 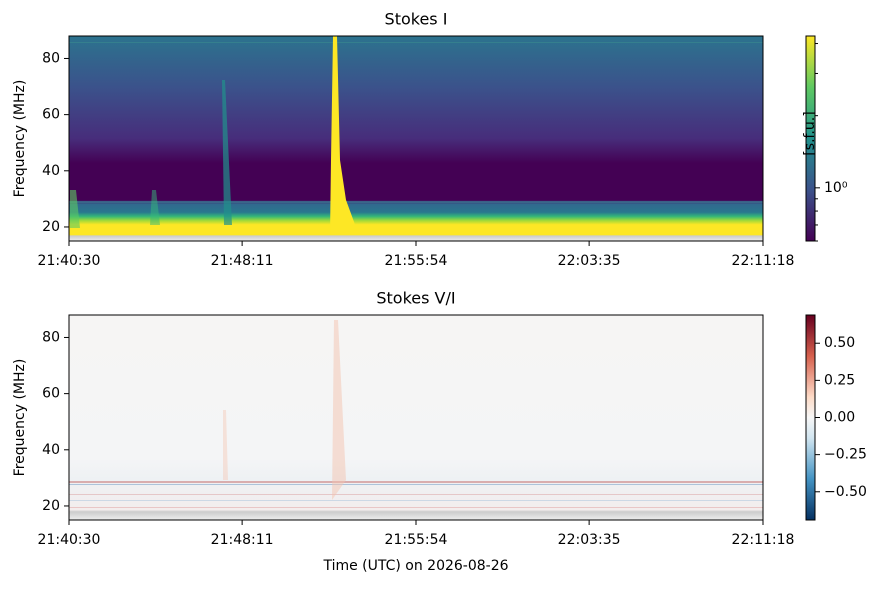 What do you see at coordinates (845, 455) in the screenshot?
I see `colorbar-tick-label: −0.25` at bounding box center [845, 455].